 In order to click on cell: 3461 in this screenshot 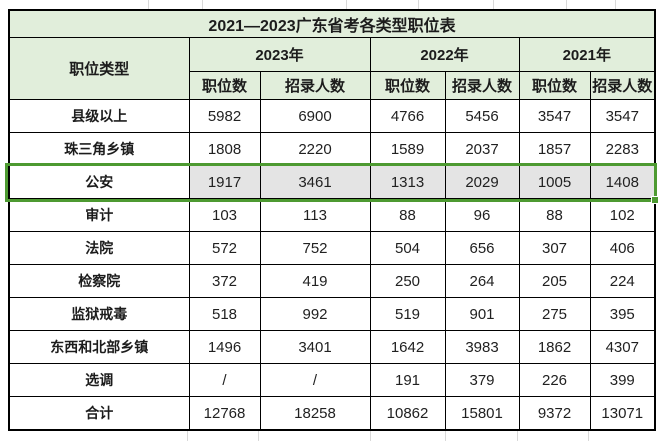, I will do `click(315, 182)`.